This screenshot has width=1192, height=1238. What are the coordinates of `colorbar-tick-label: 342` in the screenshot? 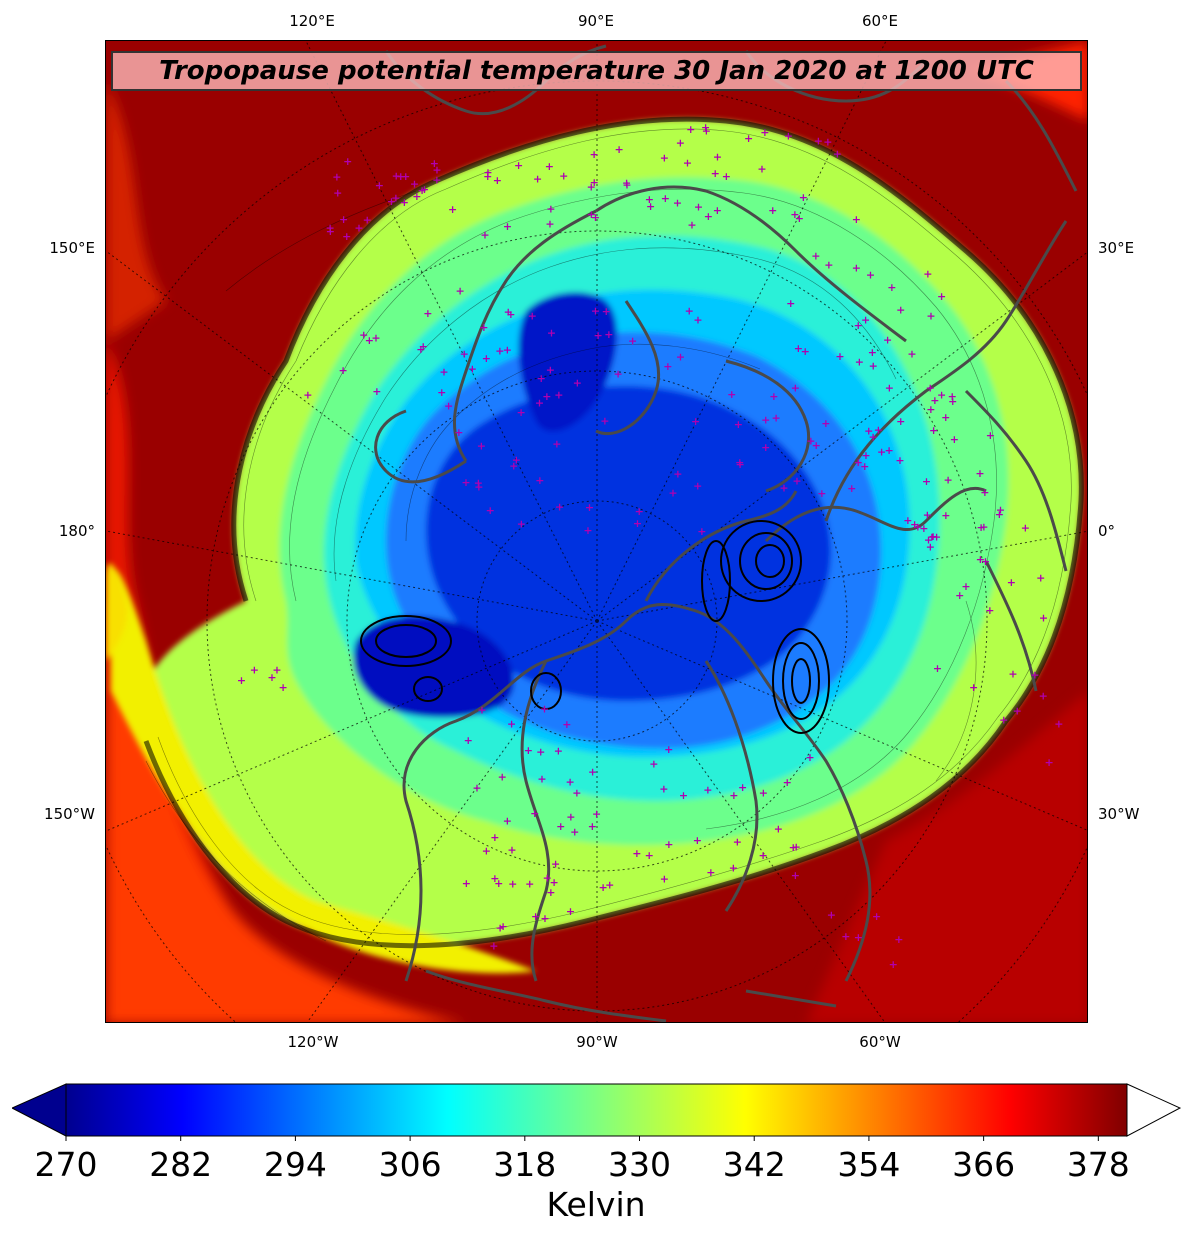 It's located at (754, 1164).